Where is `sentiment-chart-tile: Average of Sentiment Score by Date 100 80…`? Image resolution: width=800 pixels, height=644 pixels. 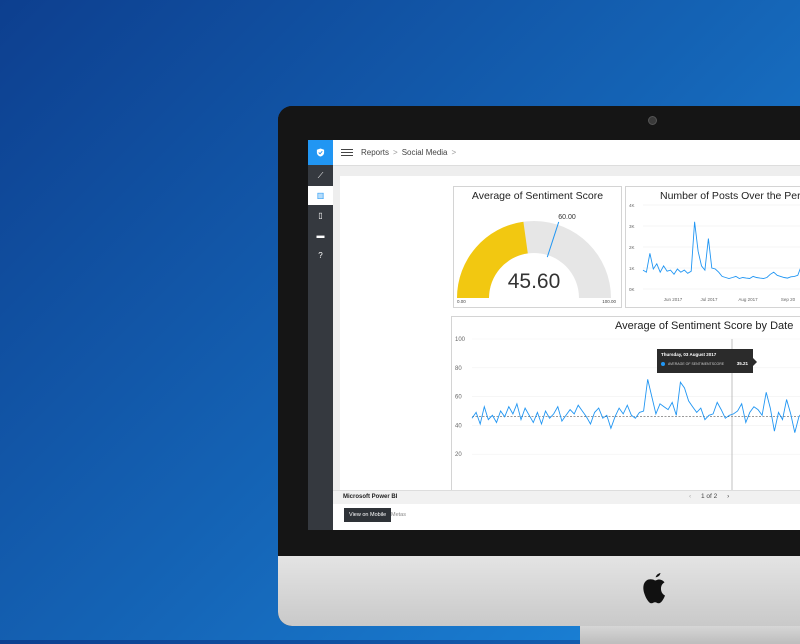 sentiment-chart-tile: Average of Sentiment Score by Date 100 80… is located at coordinates (625, 407).